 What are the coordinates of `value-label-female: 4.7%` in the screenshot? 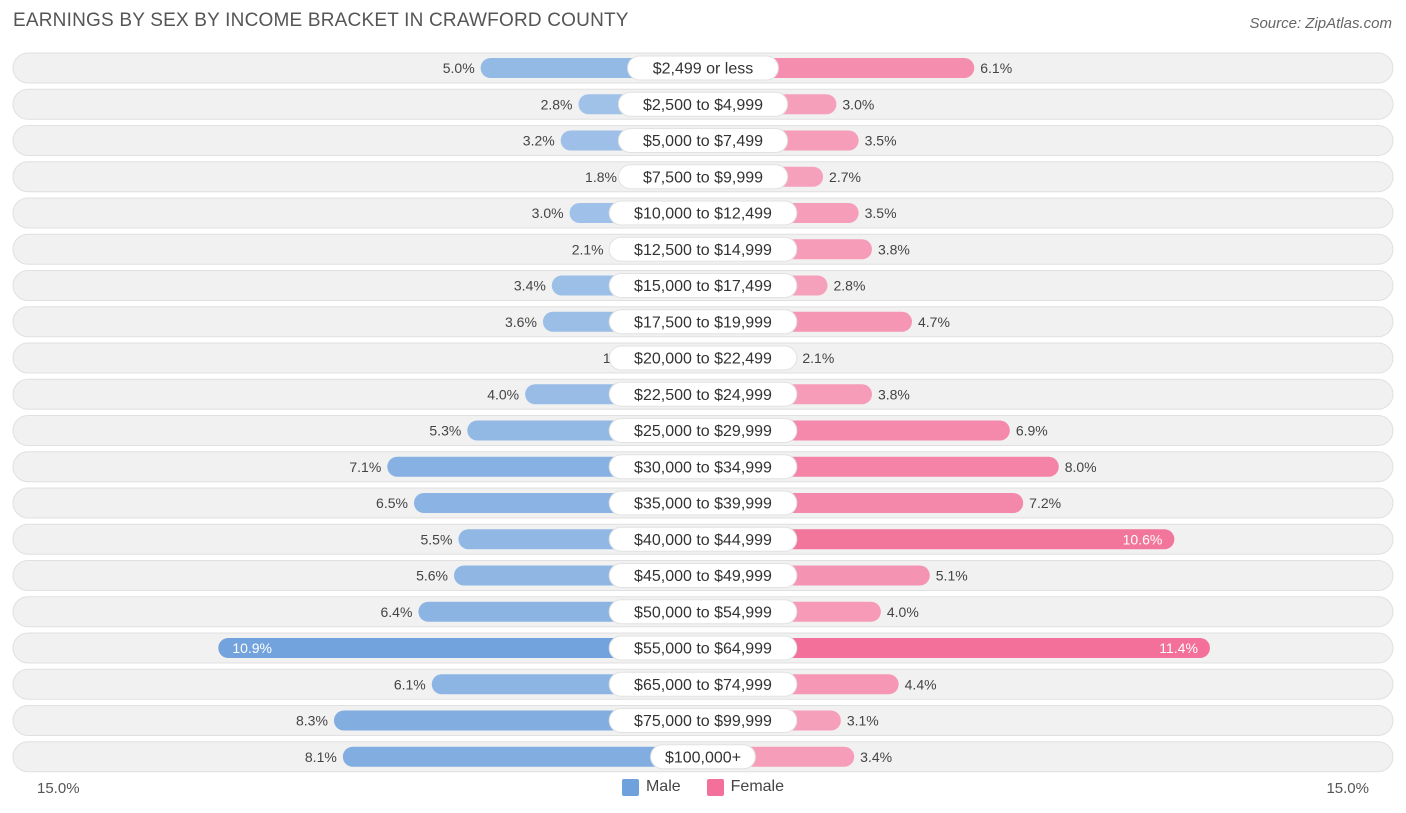 It's located at (934, 322).